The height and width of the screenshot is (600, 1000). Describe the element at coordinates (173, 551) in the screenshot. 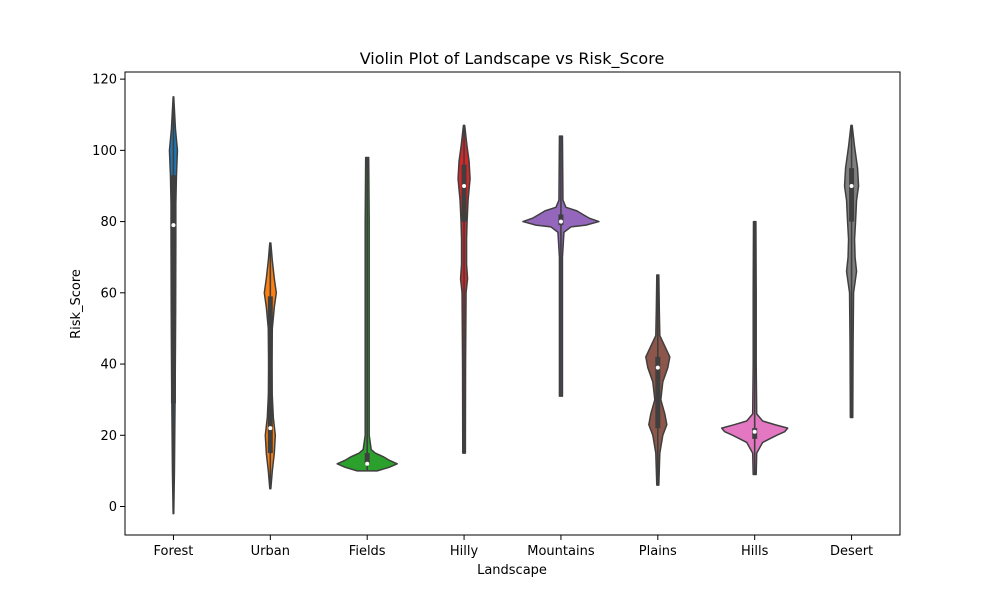

I see `x-tick-label: Forest` at that location.